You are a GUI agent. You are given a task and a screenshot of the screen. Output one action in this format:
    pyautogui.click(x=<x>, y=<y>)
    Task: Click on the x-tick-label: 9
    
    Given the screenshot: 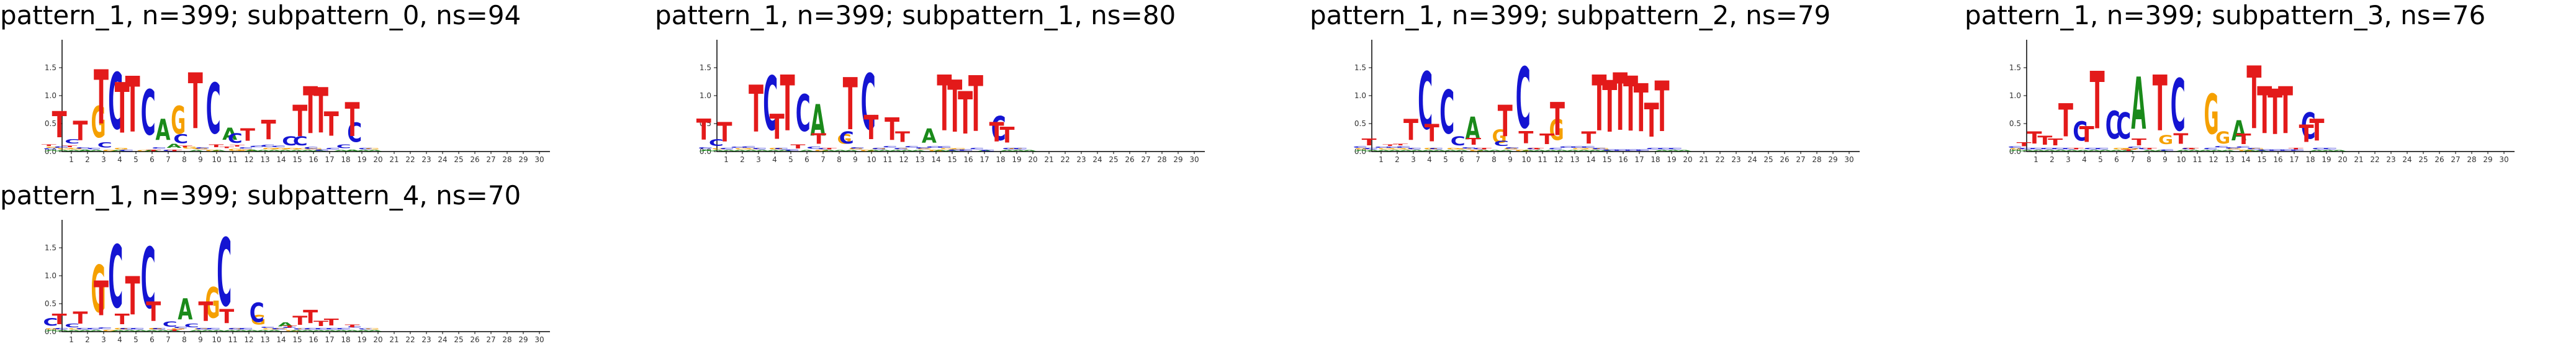 What is the action you would take?
    pyautogui.click(x=200, y=340)
    